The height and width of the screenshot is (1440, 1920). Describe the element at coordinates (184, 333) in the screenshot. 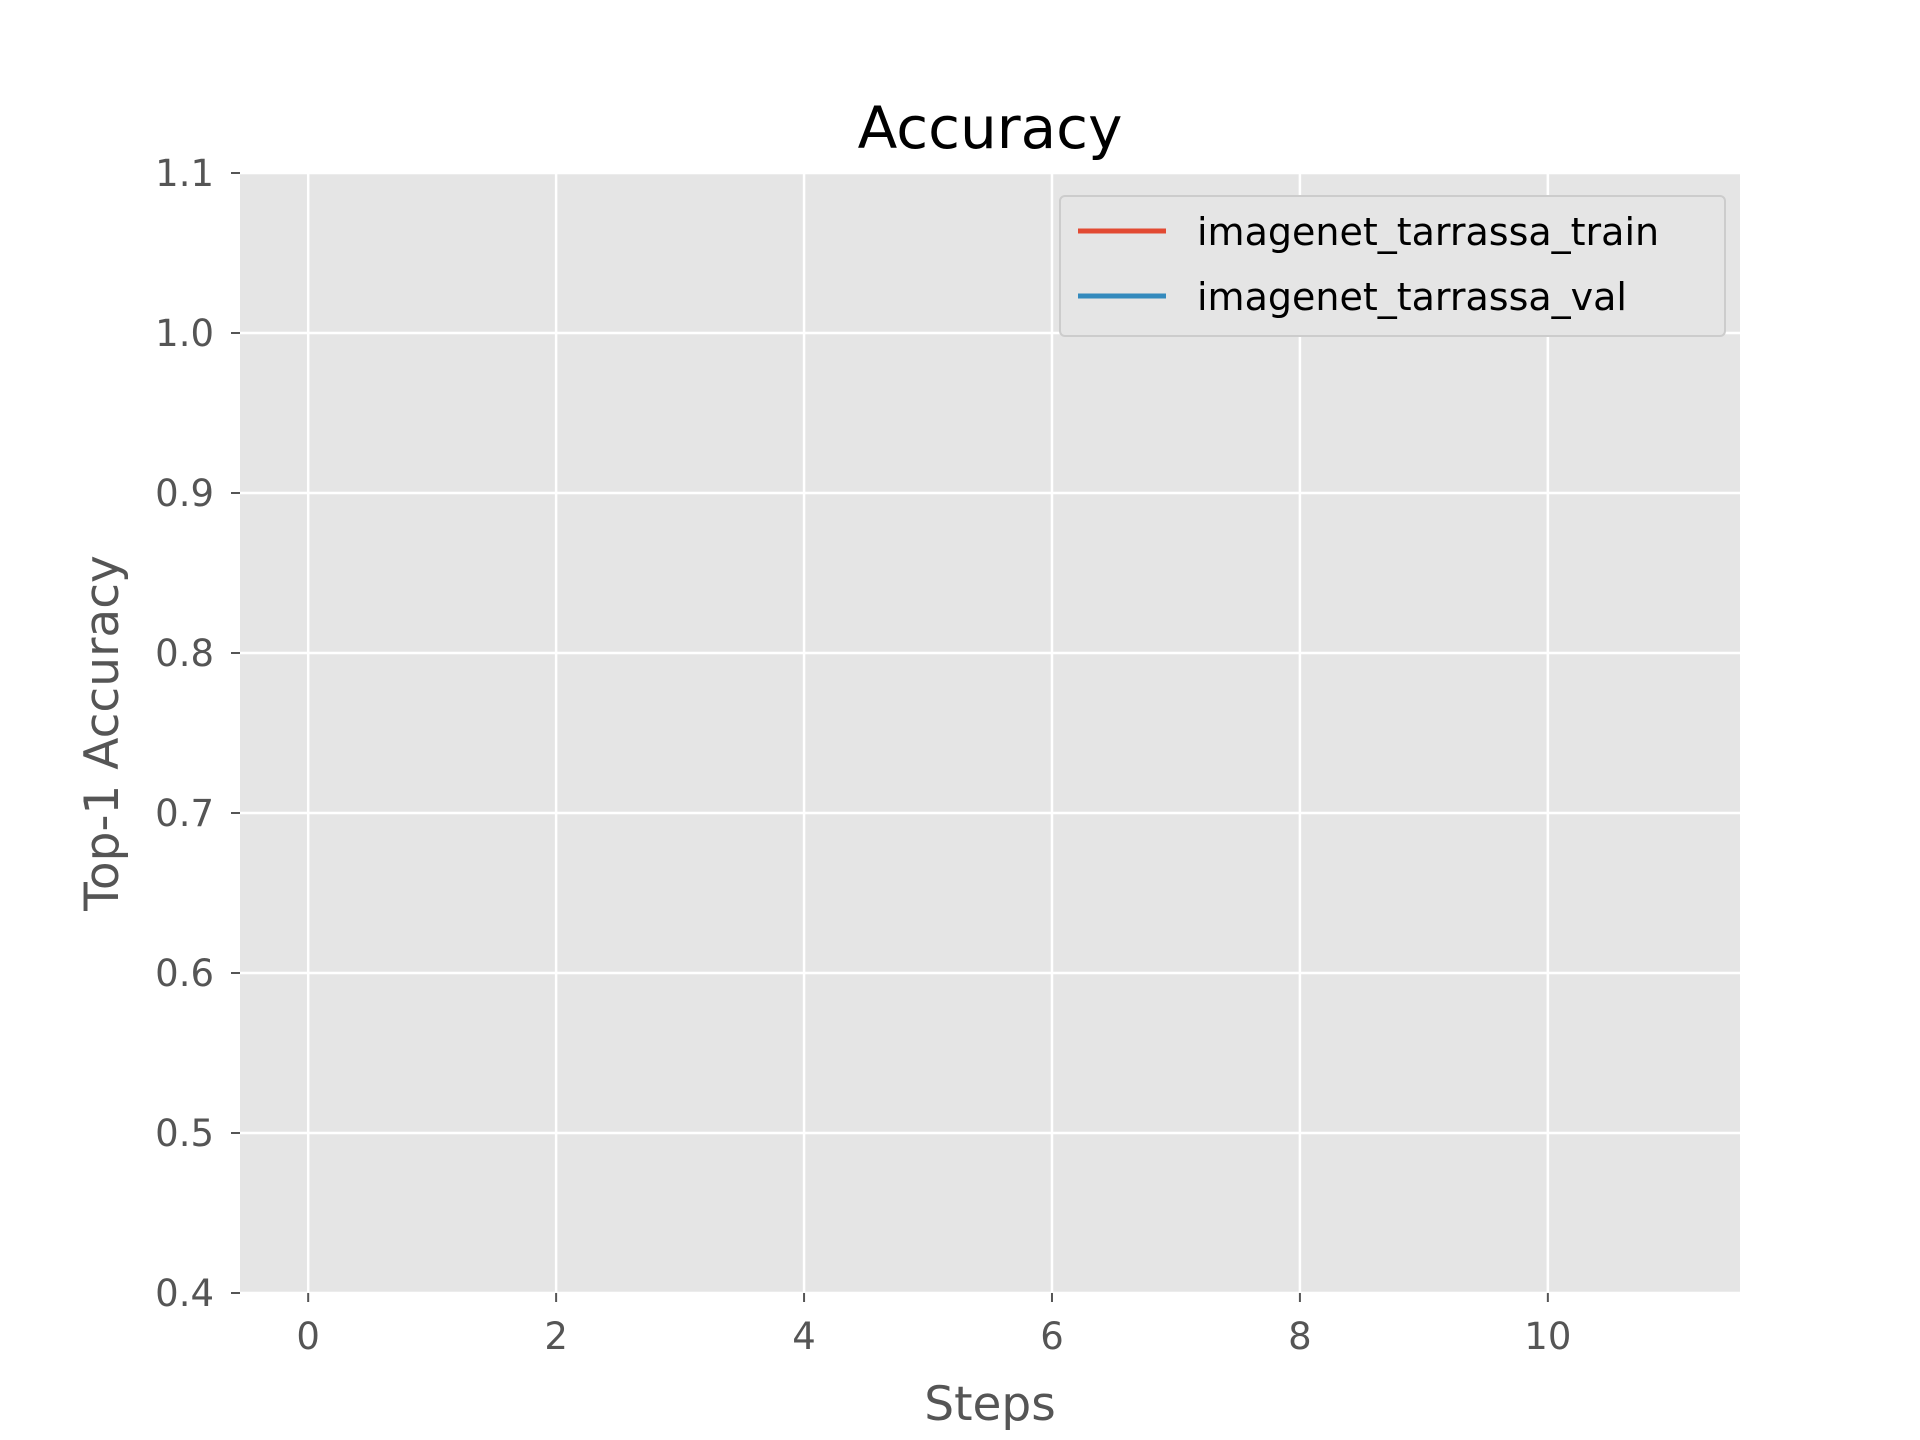

I see `y-tick-label: 1.0` at that location.